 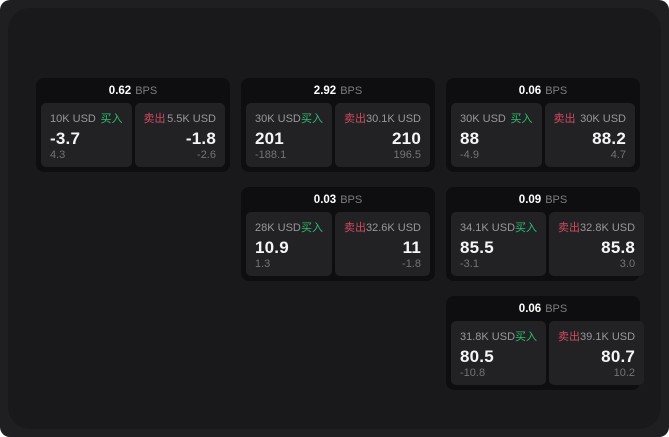 I want to click on sell-sub-value: -1.8, so click(x=411, y=264).